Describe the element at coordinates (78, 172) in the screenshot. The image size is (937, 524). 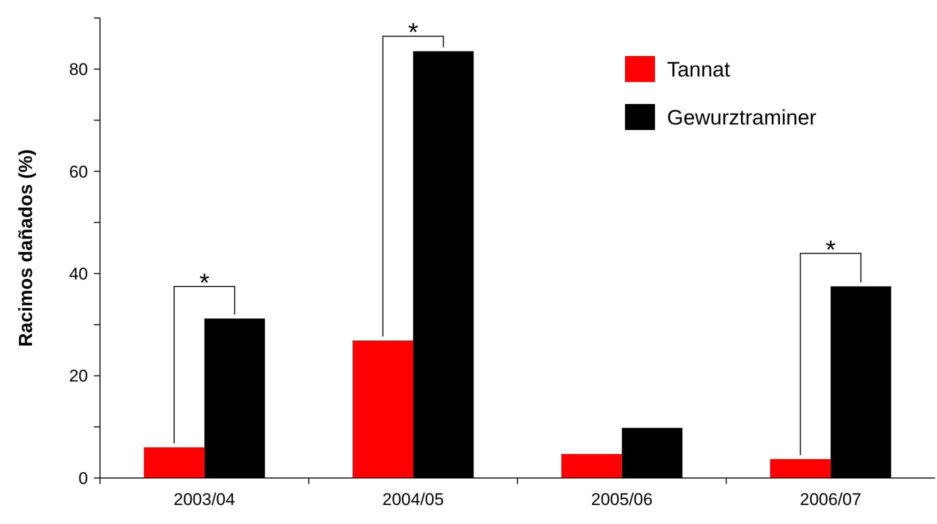
I see `y-tick-label: 60` at that location.